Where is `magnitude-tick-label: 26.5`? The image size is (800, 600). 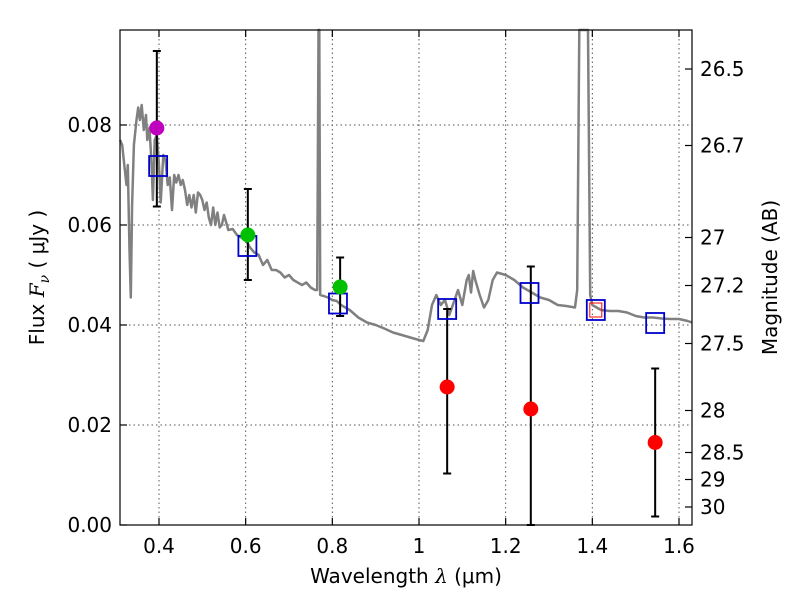
magnitude-tick-label: 26.5 is located at coordinates (722, 69).